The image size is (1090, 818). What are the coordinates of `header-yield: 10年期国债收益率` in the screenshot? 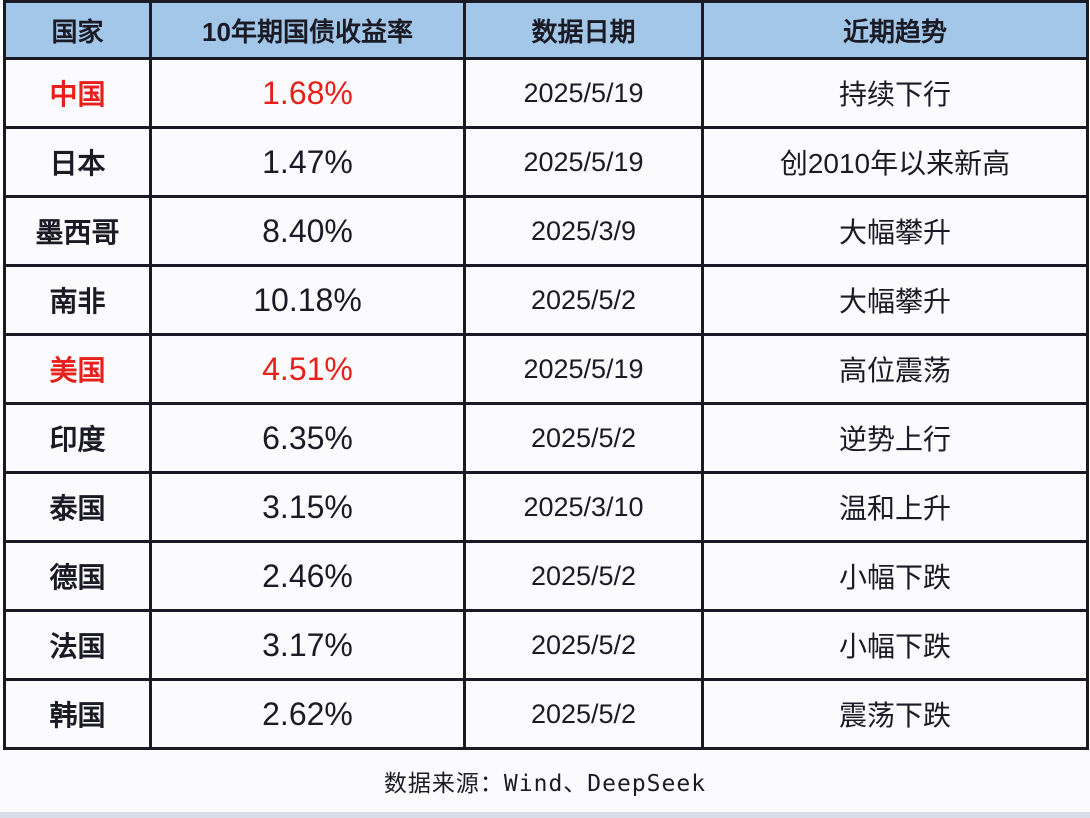 It's located at (307, 30).